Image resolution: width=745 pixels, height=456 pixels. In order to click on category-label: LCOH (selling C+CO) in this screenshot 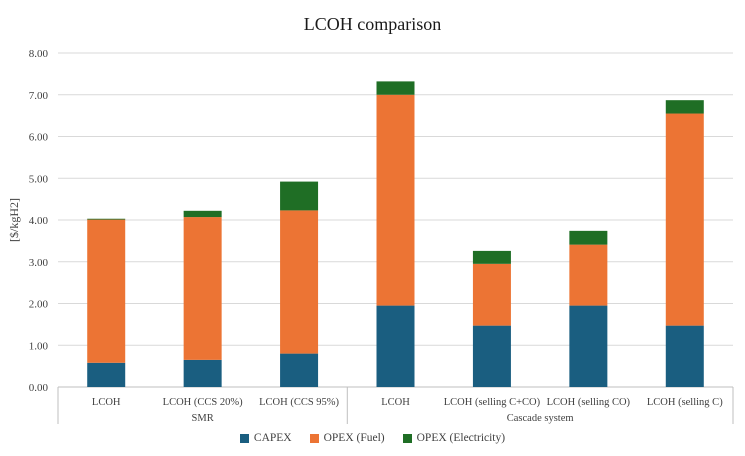, I will do `click(492, 402)`.